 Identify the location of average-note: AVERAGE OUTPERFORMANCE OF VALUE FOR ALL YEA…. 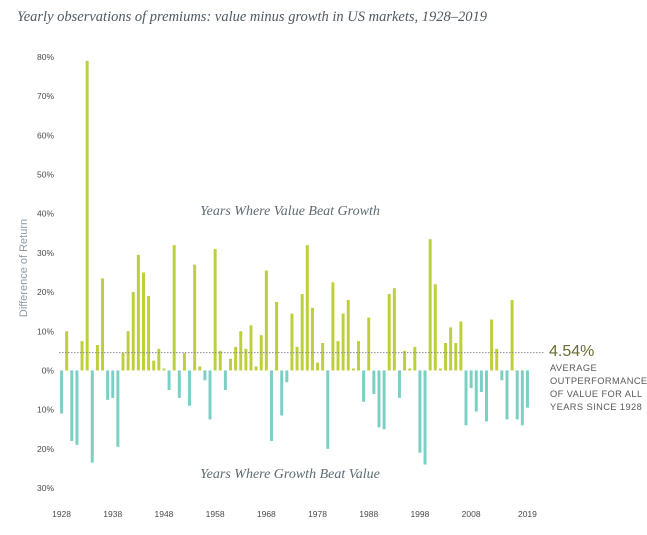
(598, 387).